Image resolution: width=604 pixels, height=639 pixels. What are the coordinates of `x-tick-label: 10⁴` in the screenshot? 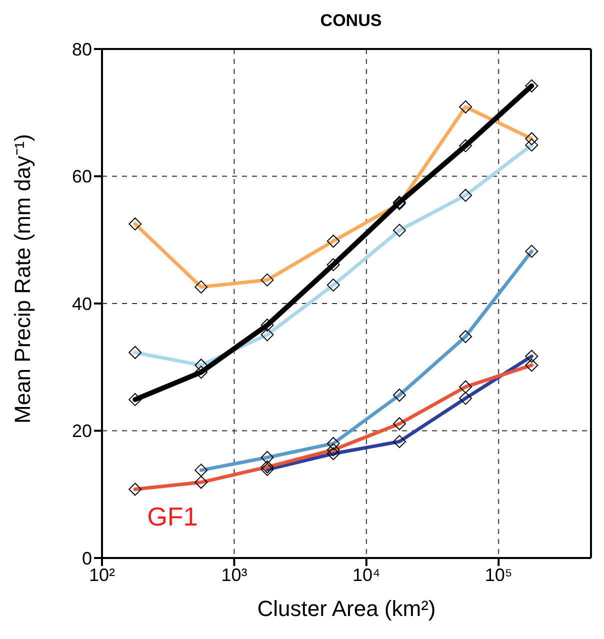 It's located at (366, 574).